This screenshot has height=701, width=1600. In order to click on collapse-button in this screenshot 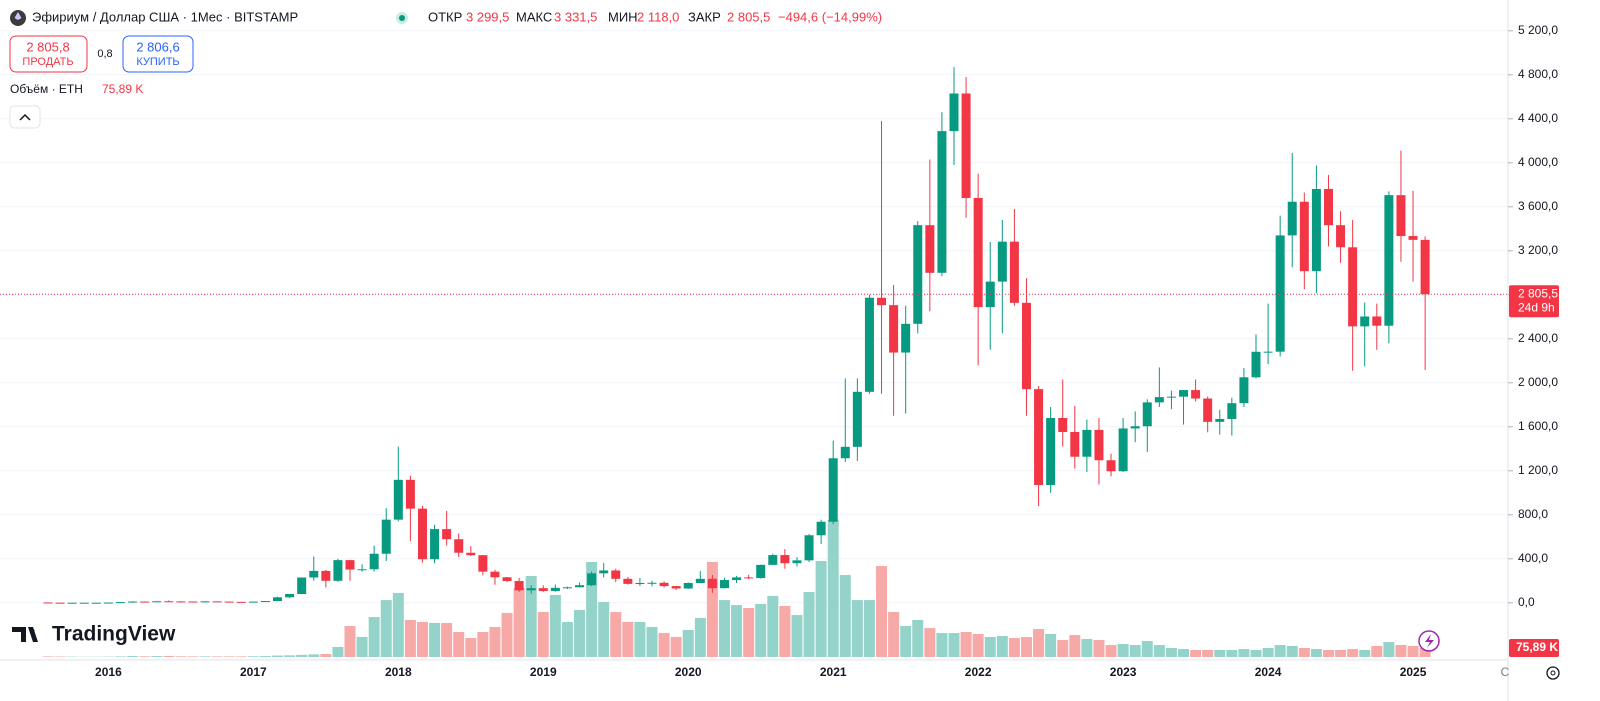, I will do `click(25, 117)`.